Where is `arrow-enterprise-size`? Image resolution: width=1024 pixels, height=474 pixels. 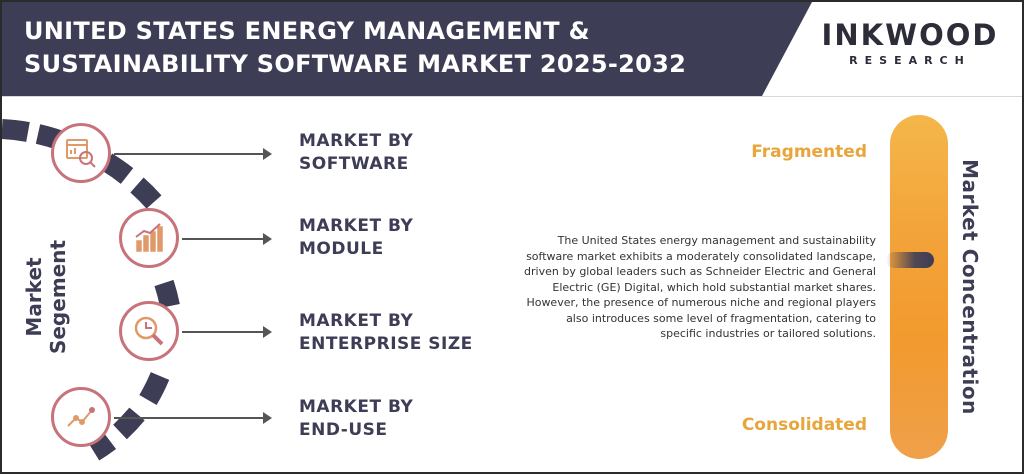
arrow-enterprise-size is located at coordinates (227, 332).